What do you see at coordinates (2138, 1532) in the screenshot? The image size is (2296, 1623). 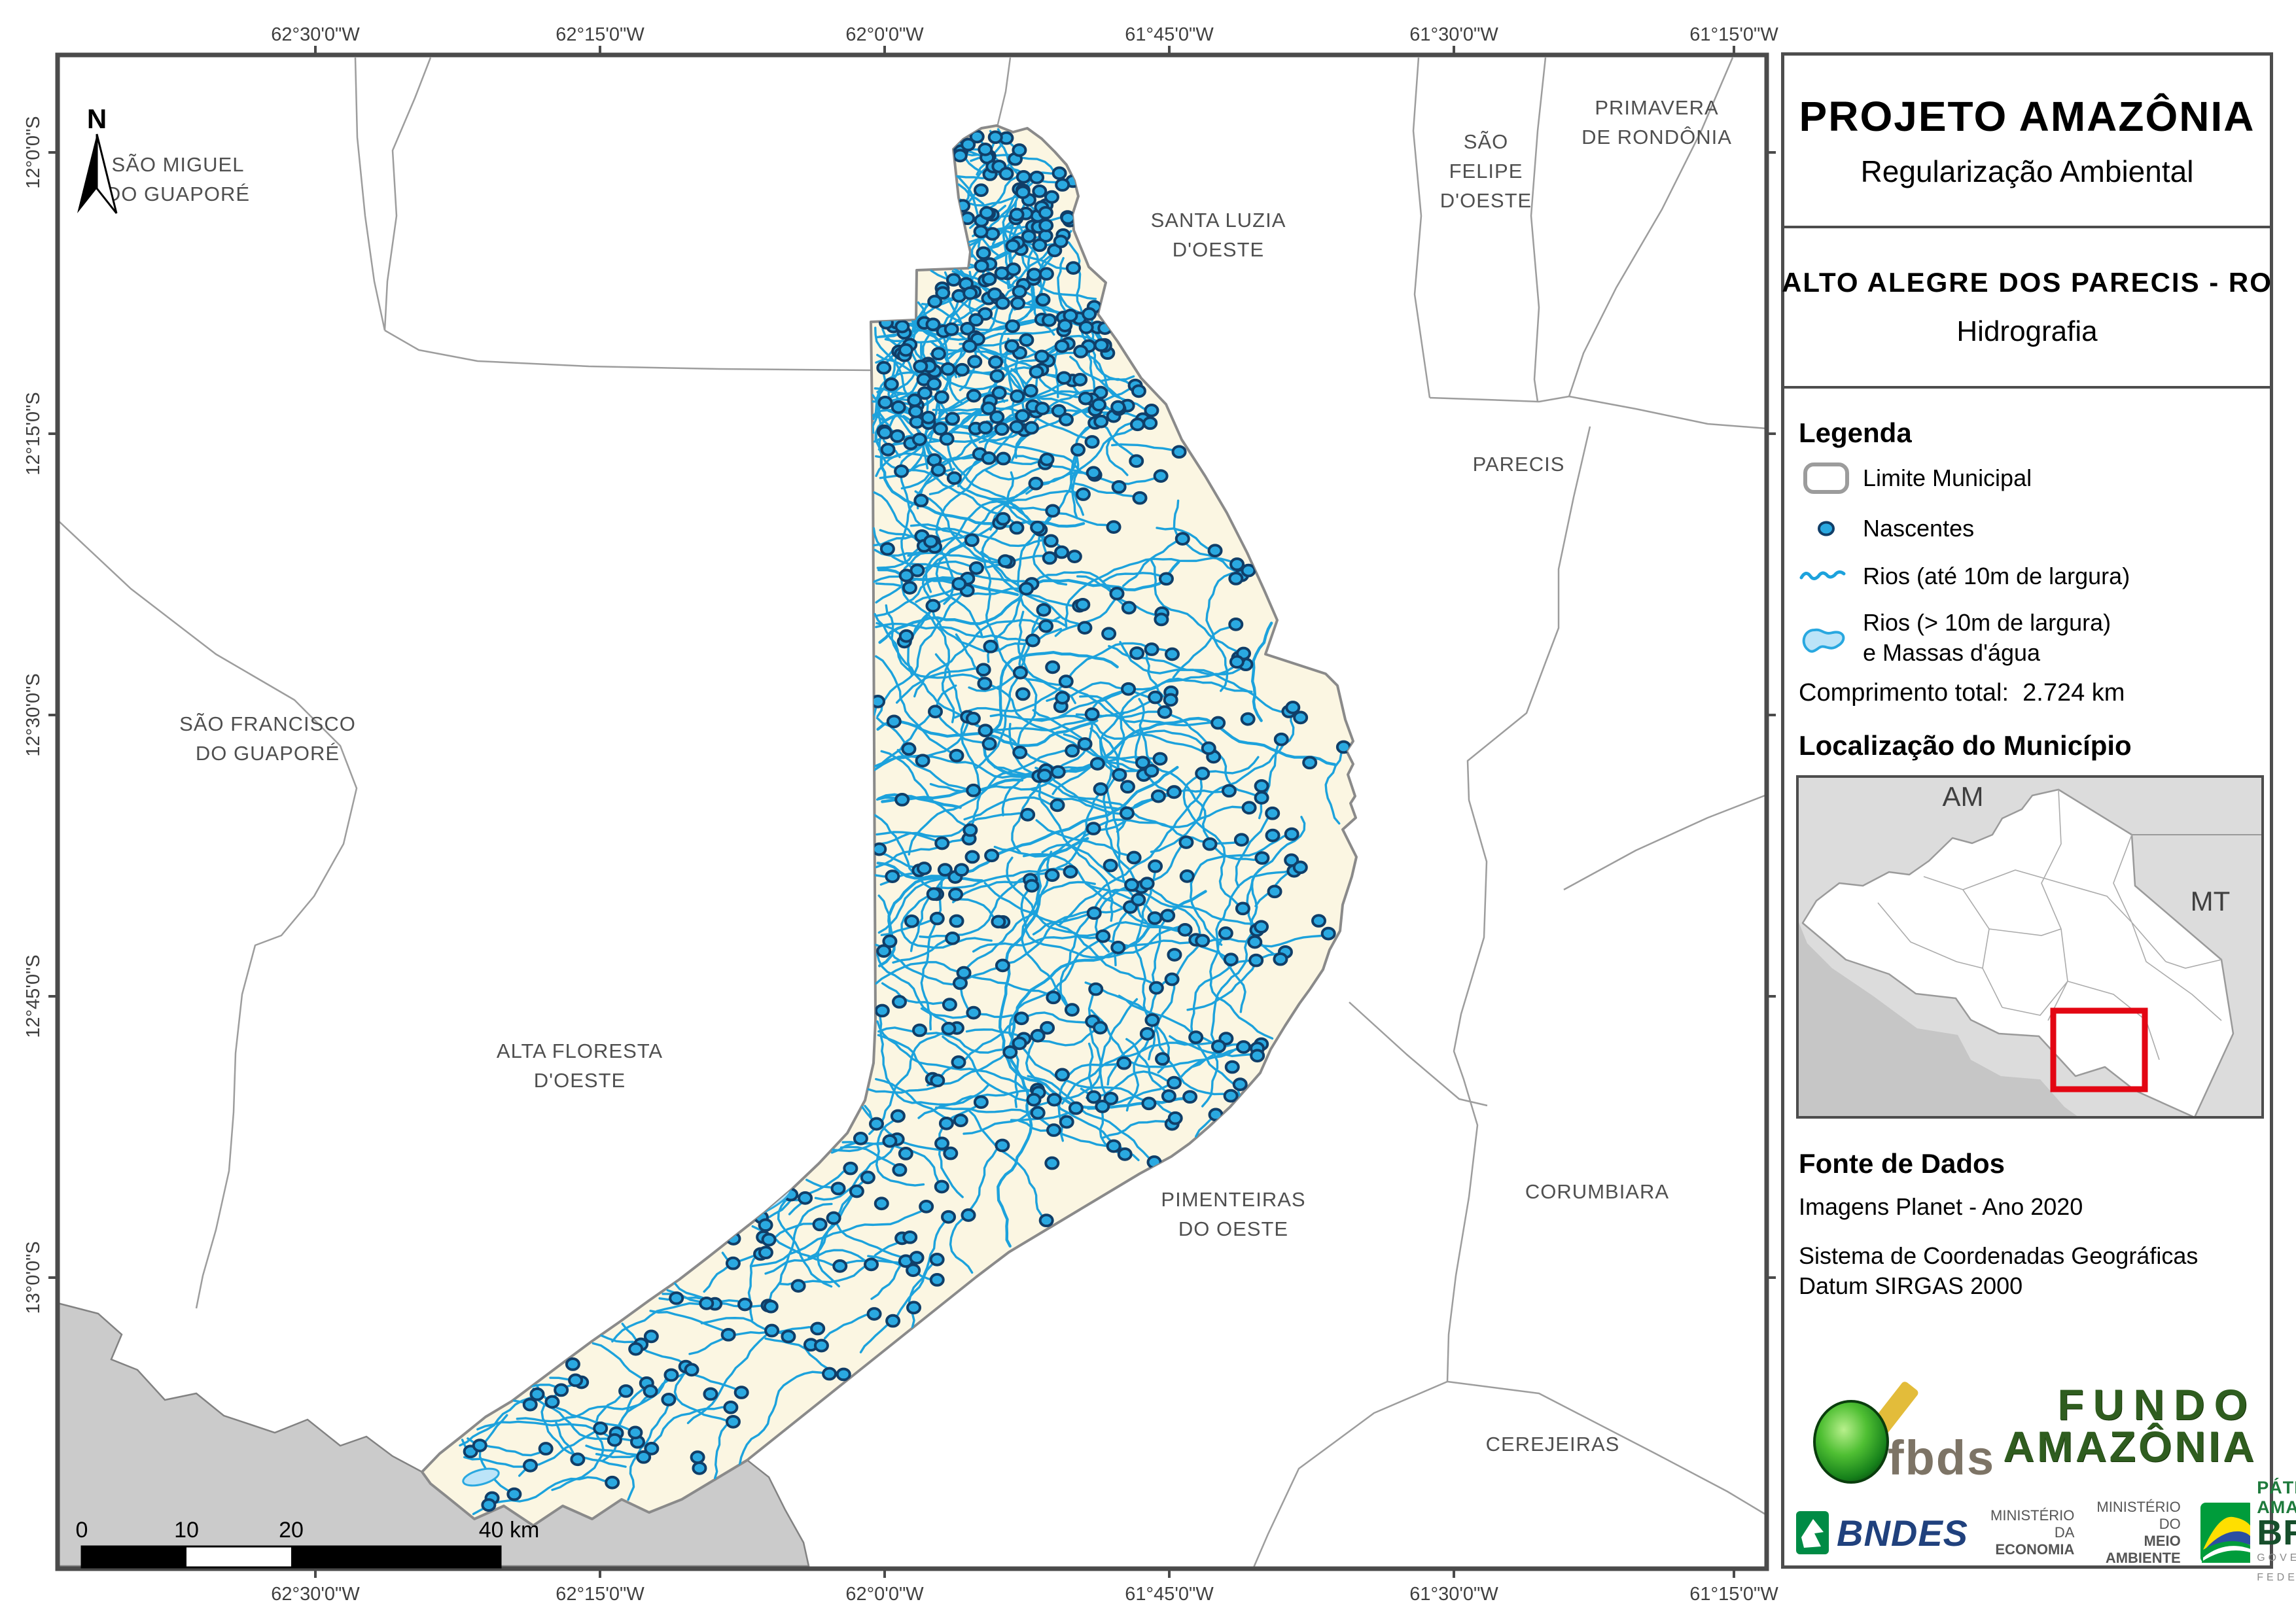 I see `ministerio-meio-ambiente: MINISTÉRIO DO MEIO AMBIENTE` at bounding box center [2138, 1532].